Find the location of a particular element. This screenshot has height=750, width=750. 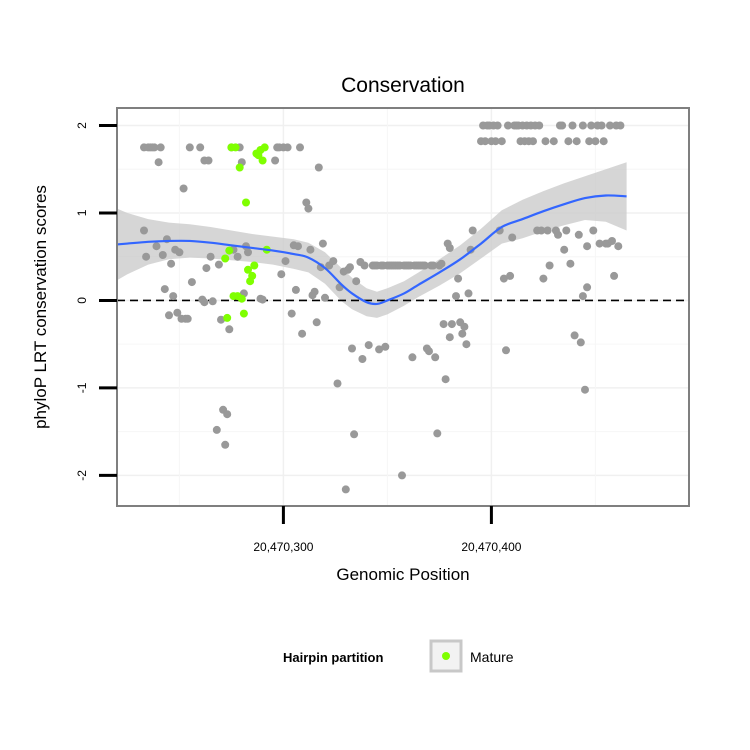

confidence-ribbon is located at coordinates (372, 240).